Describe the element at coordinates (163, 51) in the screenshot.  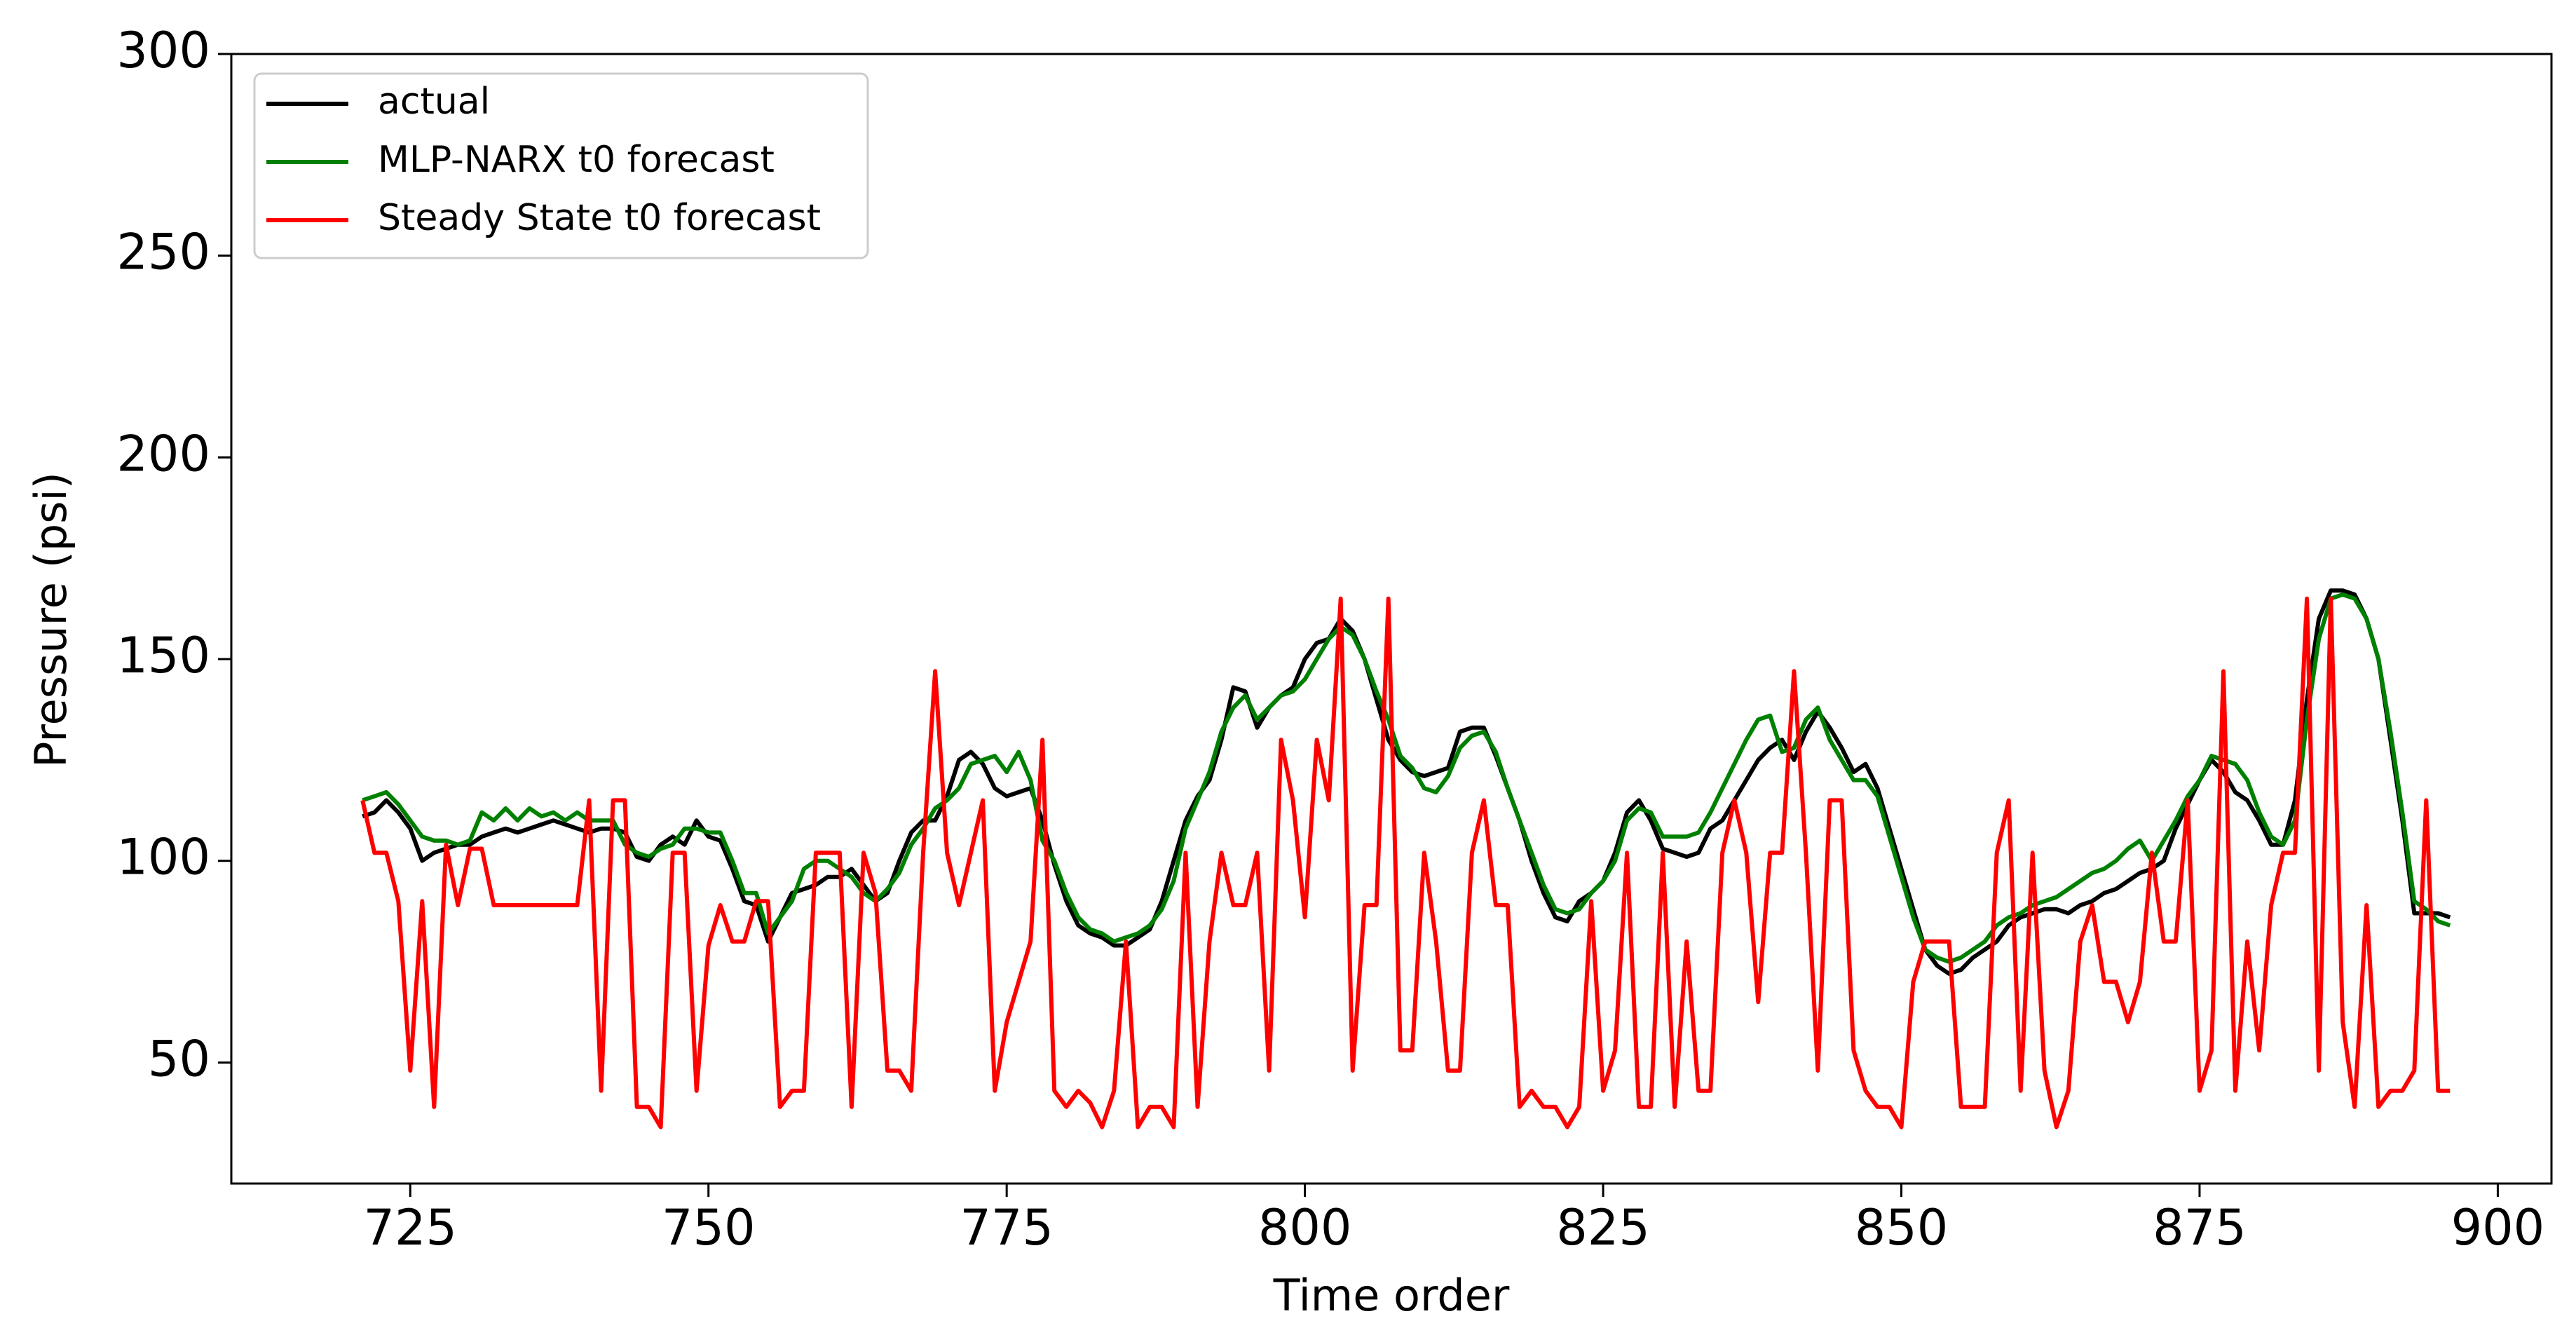
I see `y-tick-label: 300` at that location.